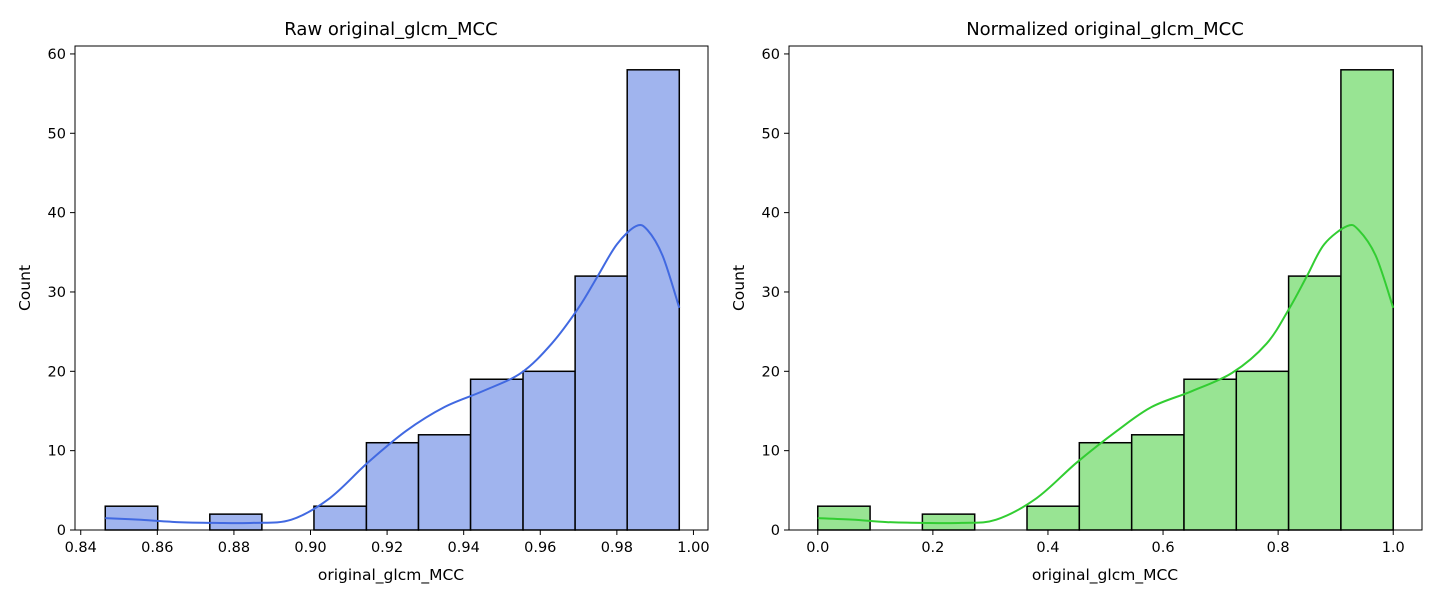 The width and height of the screenshot is (1440, 600). I want to click on x-tick-label: 0.84, so click(81, 548).